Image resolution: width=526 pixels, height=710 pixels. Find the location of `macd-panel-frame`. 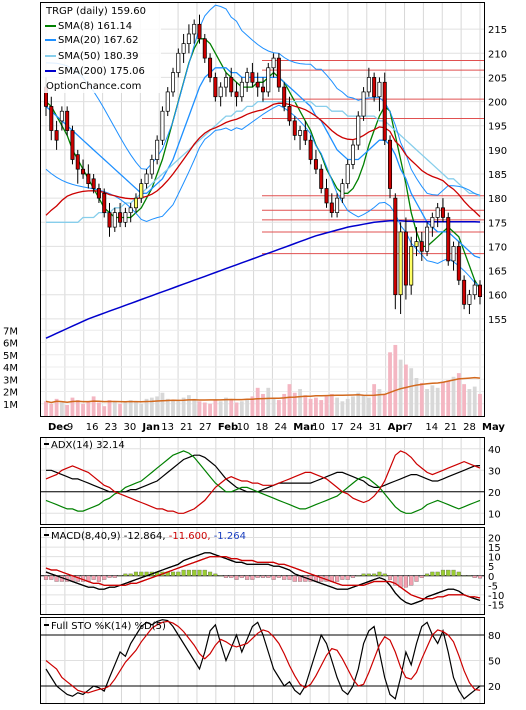

macd-panel-frame is located at coordinates (262, 571).